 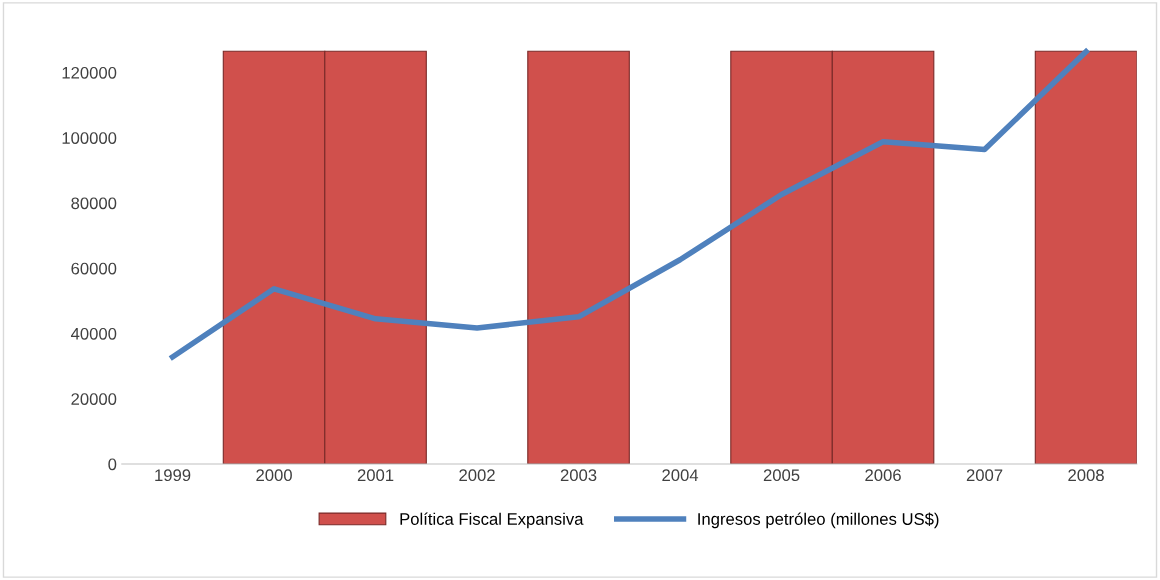 I want to click on y-tick-label: 100000, so click(x=89, y=138).